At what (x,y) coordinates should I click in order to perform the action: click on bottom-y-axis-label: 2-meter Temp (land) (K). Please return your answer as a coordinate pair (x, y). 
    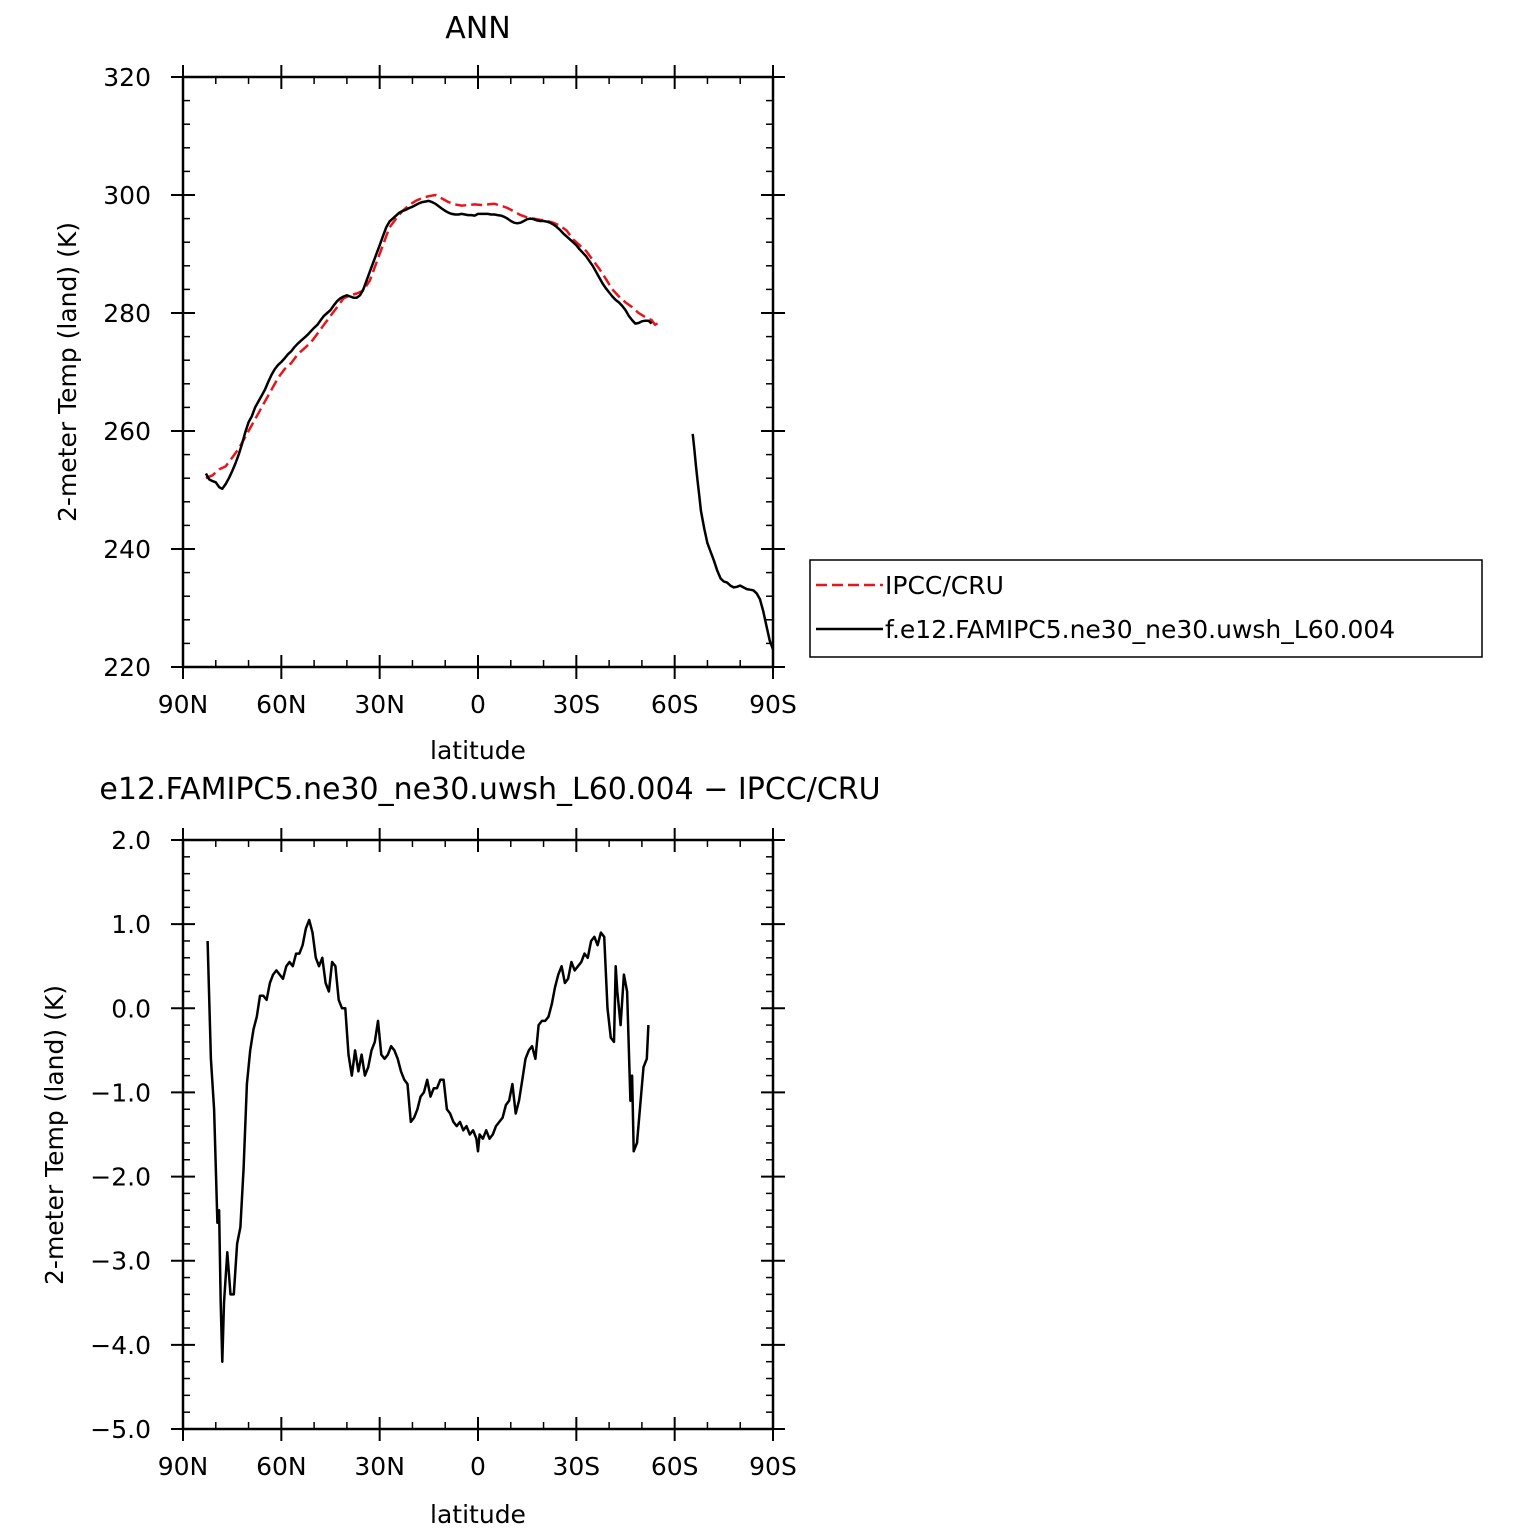
    Looking at the image, I should click on (54, 1135).